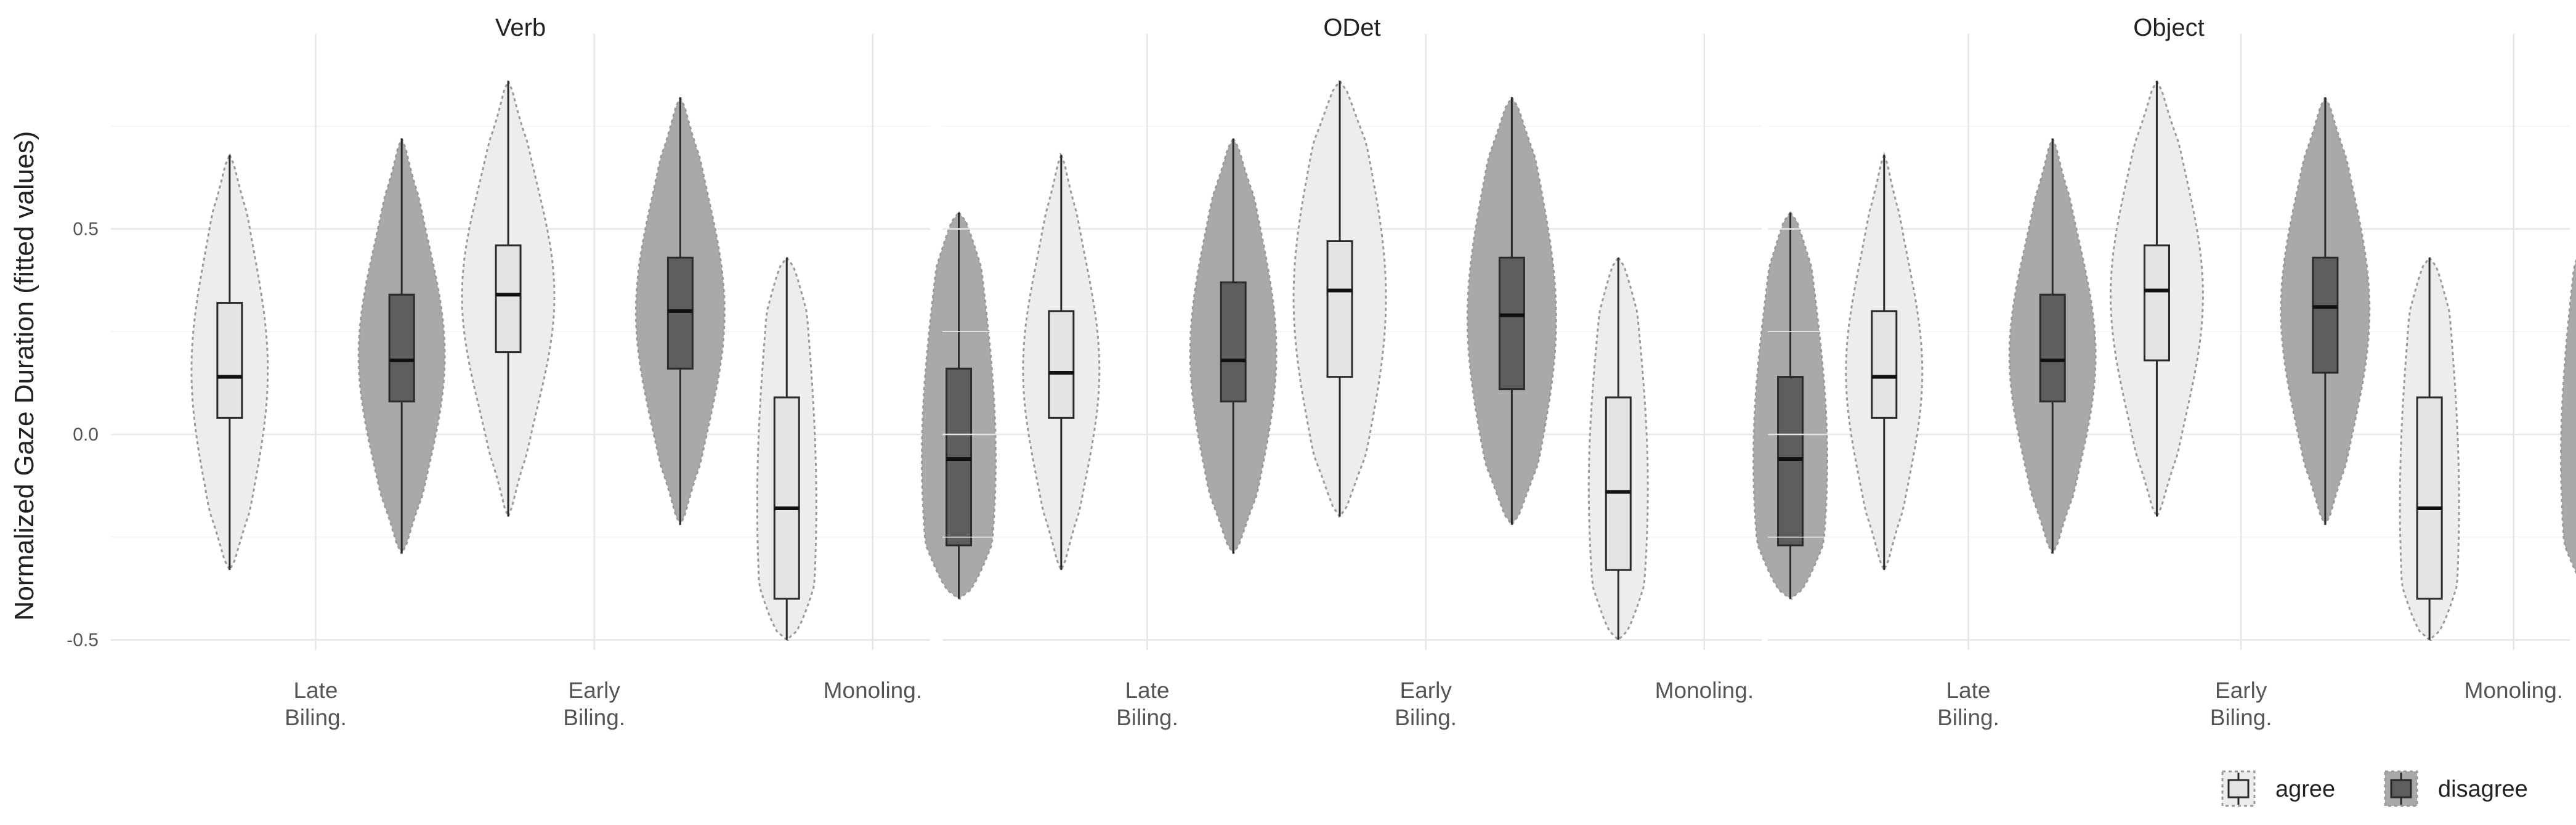 This screenshot has width=2576, height=825. Describe the element at coordinates (2568, 417) in the screenshot. I see `violin-disagree` at that location.